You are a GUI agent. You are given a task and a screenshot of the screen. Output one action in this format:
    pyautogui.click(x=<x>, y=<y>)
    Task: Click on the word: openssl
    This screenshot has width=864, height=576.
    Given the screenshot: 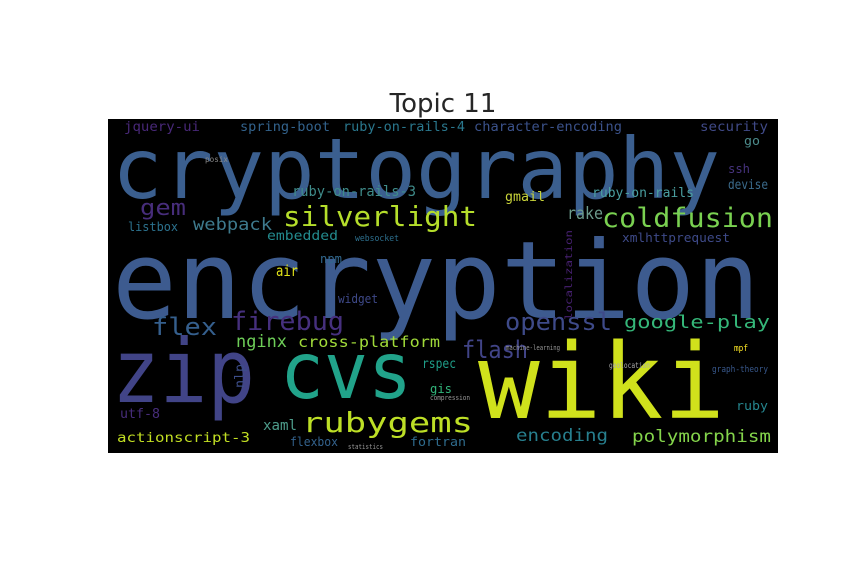 What is the action you would take?
    pyautogui.click(x=558, y=322)
    